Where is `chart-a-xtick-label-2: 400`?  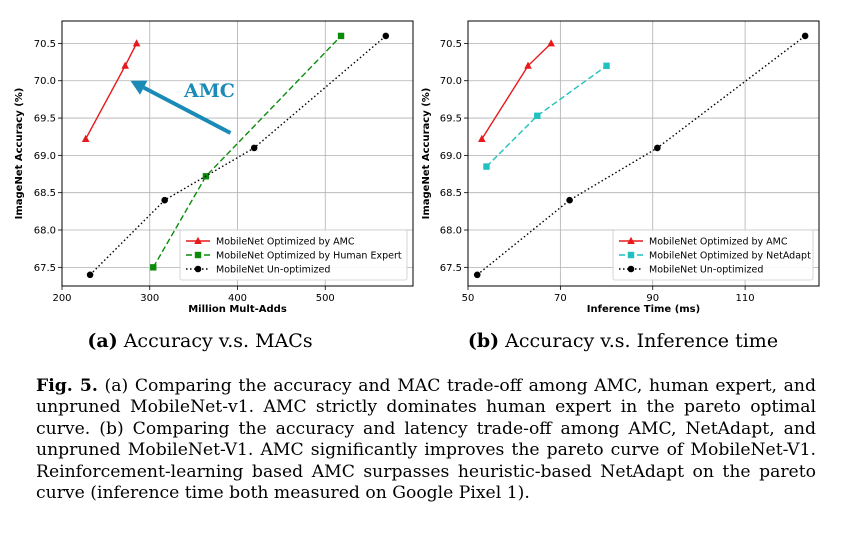
chart-a-xtick-label-2: 400 is located at coordinates (237, 298).